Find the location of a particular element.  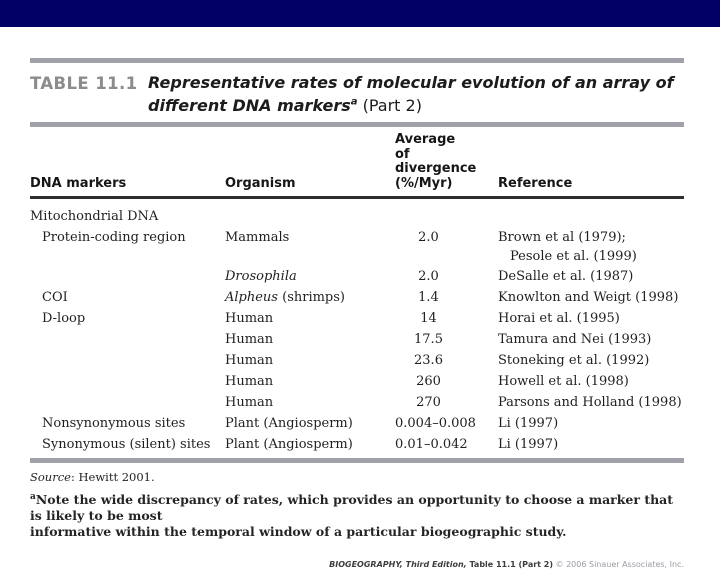

cell-divergence: 0.01–0.042 is located at coordinates (431, 444).